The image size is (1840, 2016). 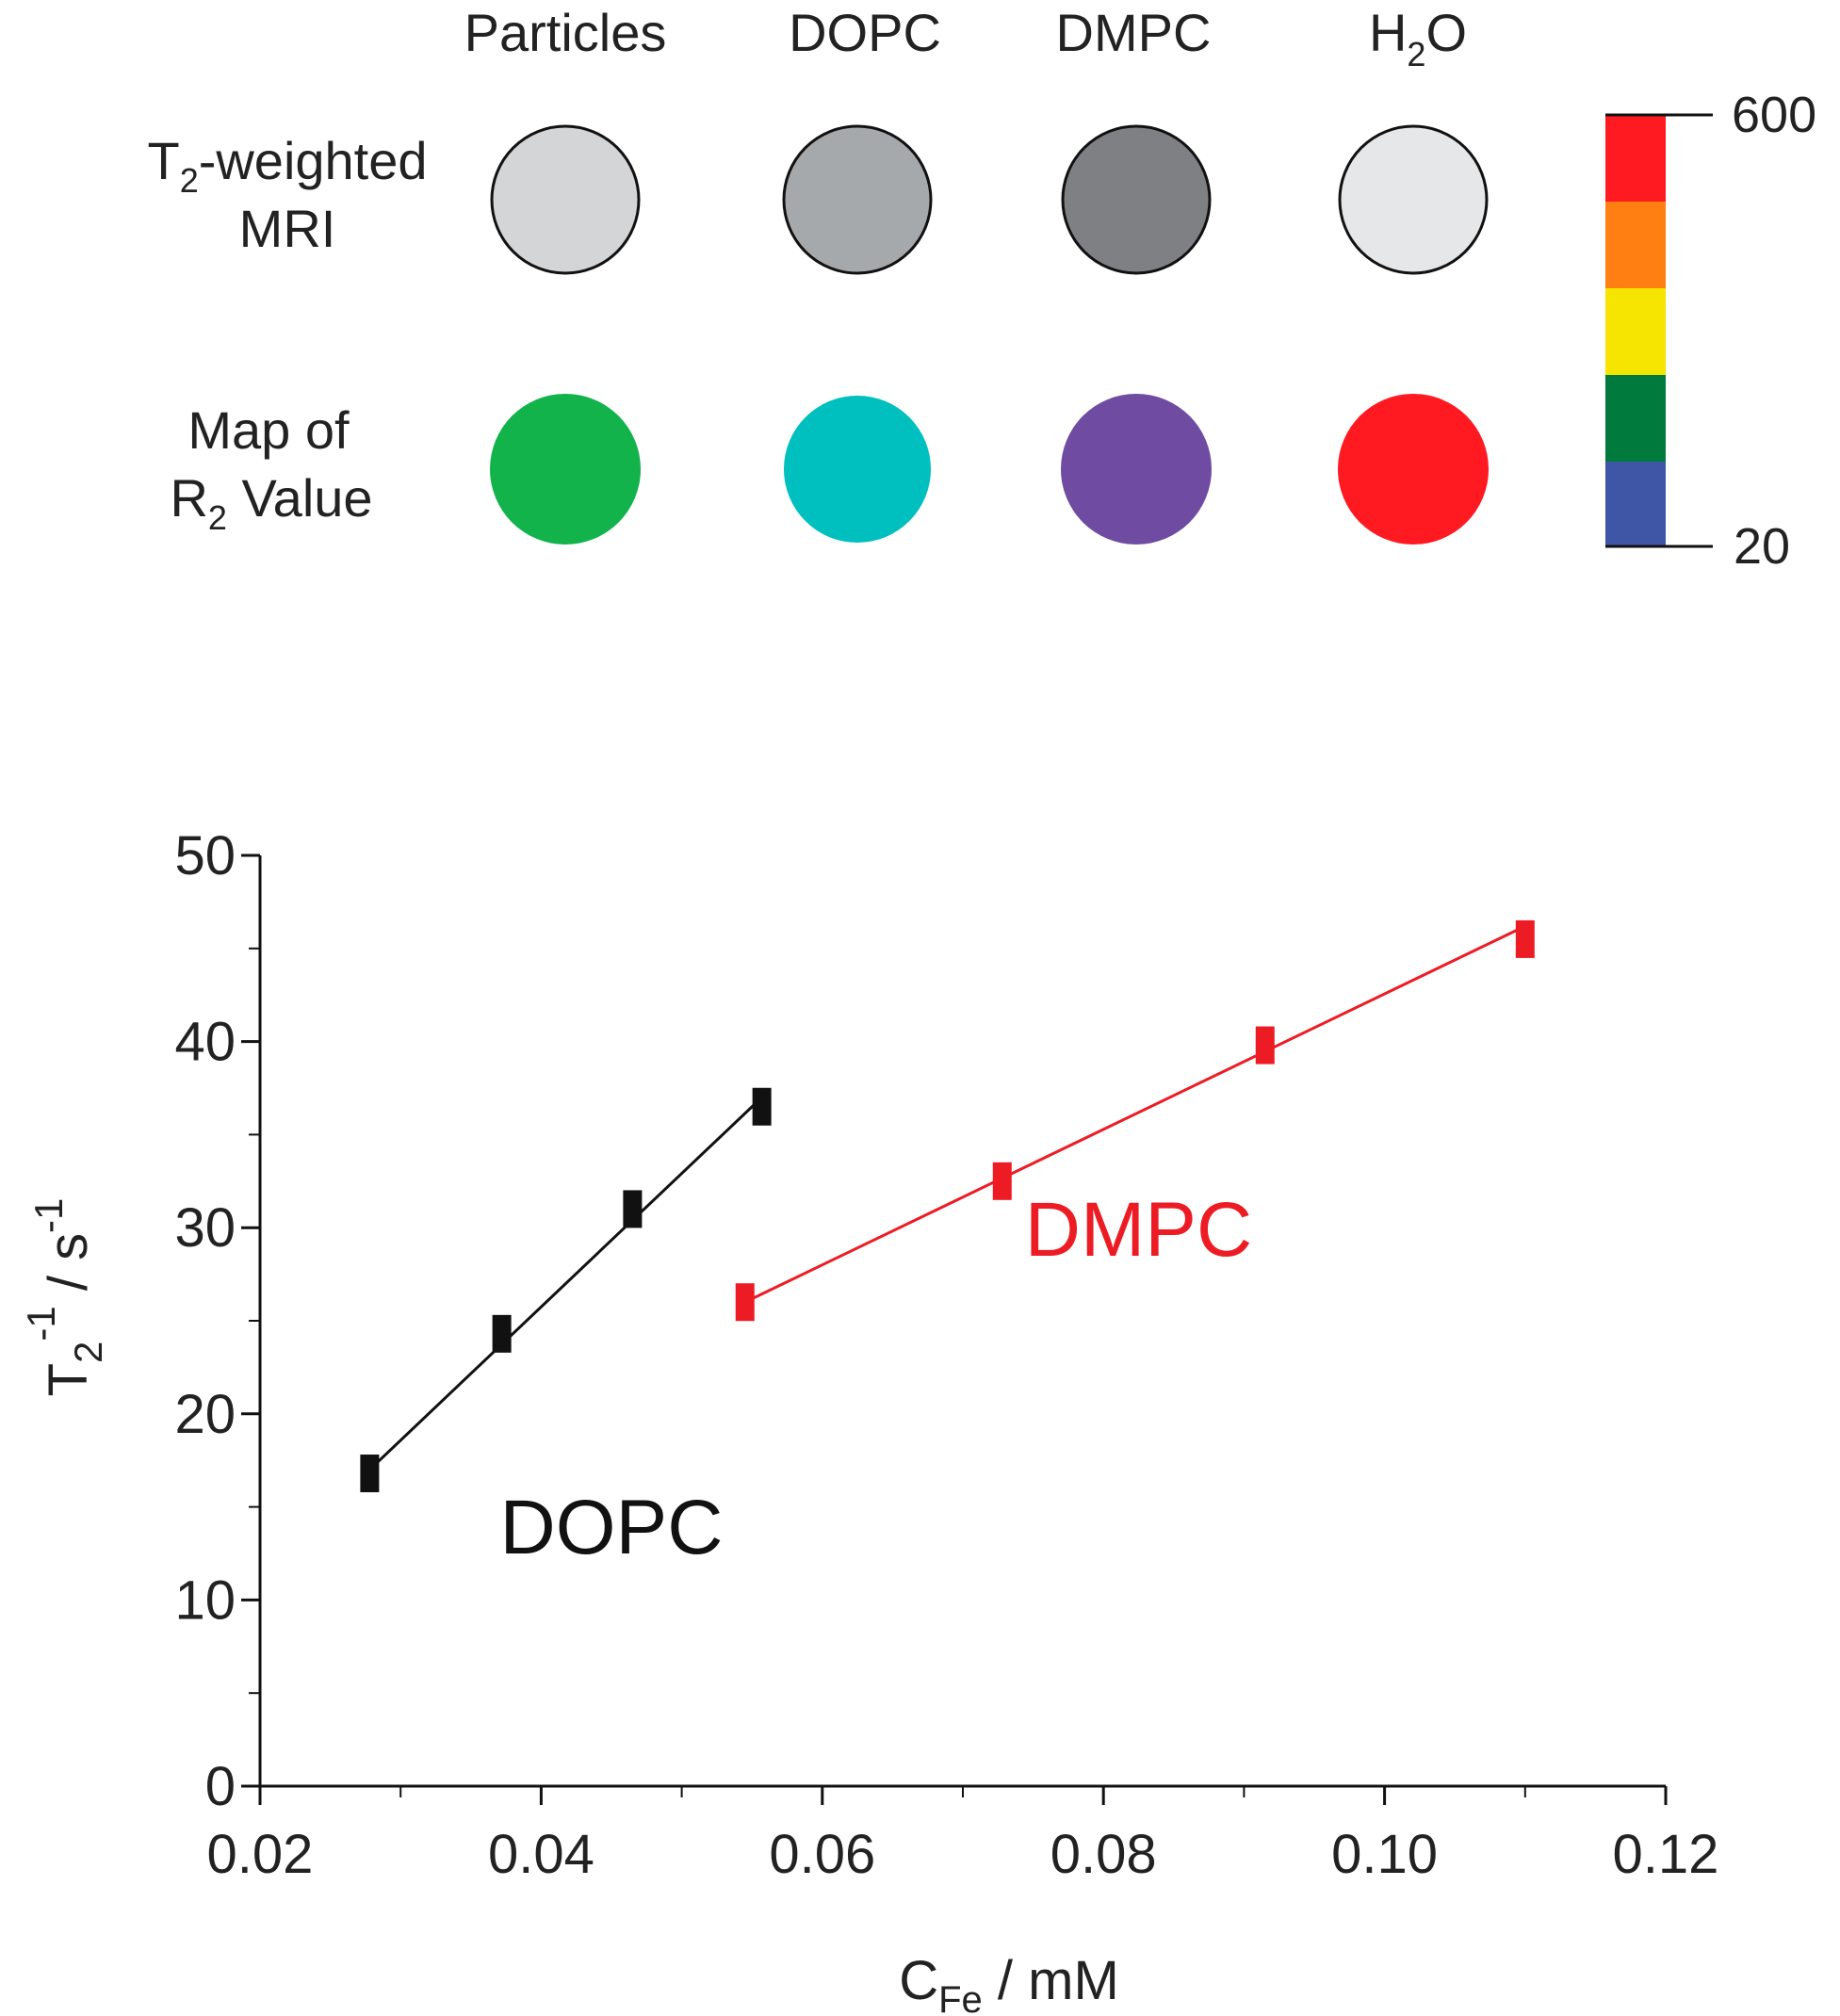 What do you see at coordinates (541, 1854) in the screenshot?
I see `x-tick-label: 0.04` at bounding box center [541, 1854].